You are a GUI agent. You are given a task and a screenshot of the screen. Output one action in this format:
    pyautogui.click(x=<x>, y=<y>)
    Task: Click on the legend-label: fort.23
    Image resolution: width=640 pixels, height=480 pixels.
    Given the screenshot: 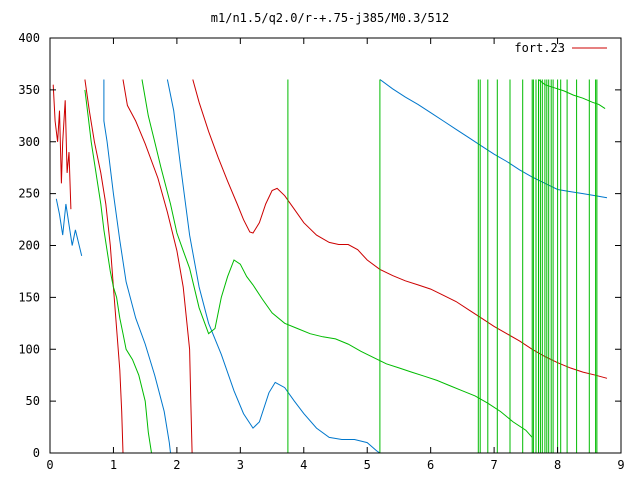 What is the action you would take?
    pyautogui.click(x=539, y=48)
    